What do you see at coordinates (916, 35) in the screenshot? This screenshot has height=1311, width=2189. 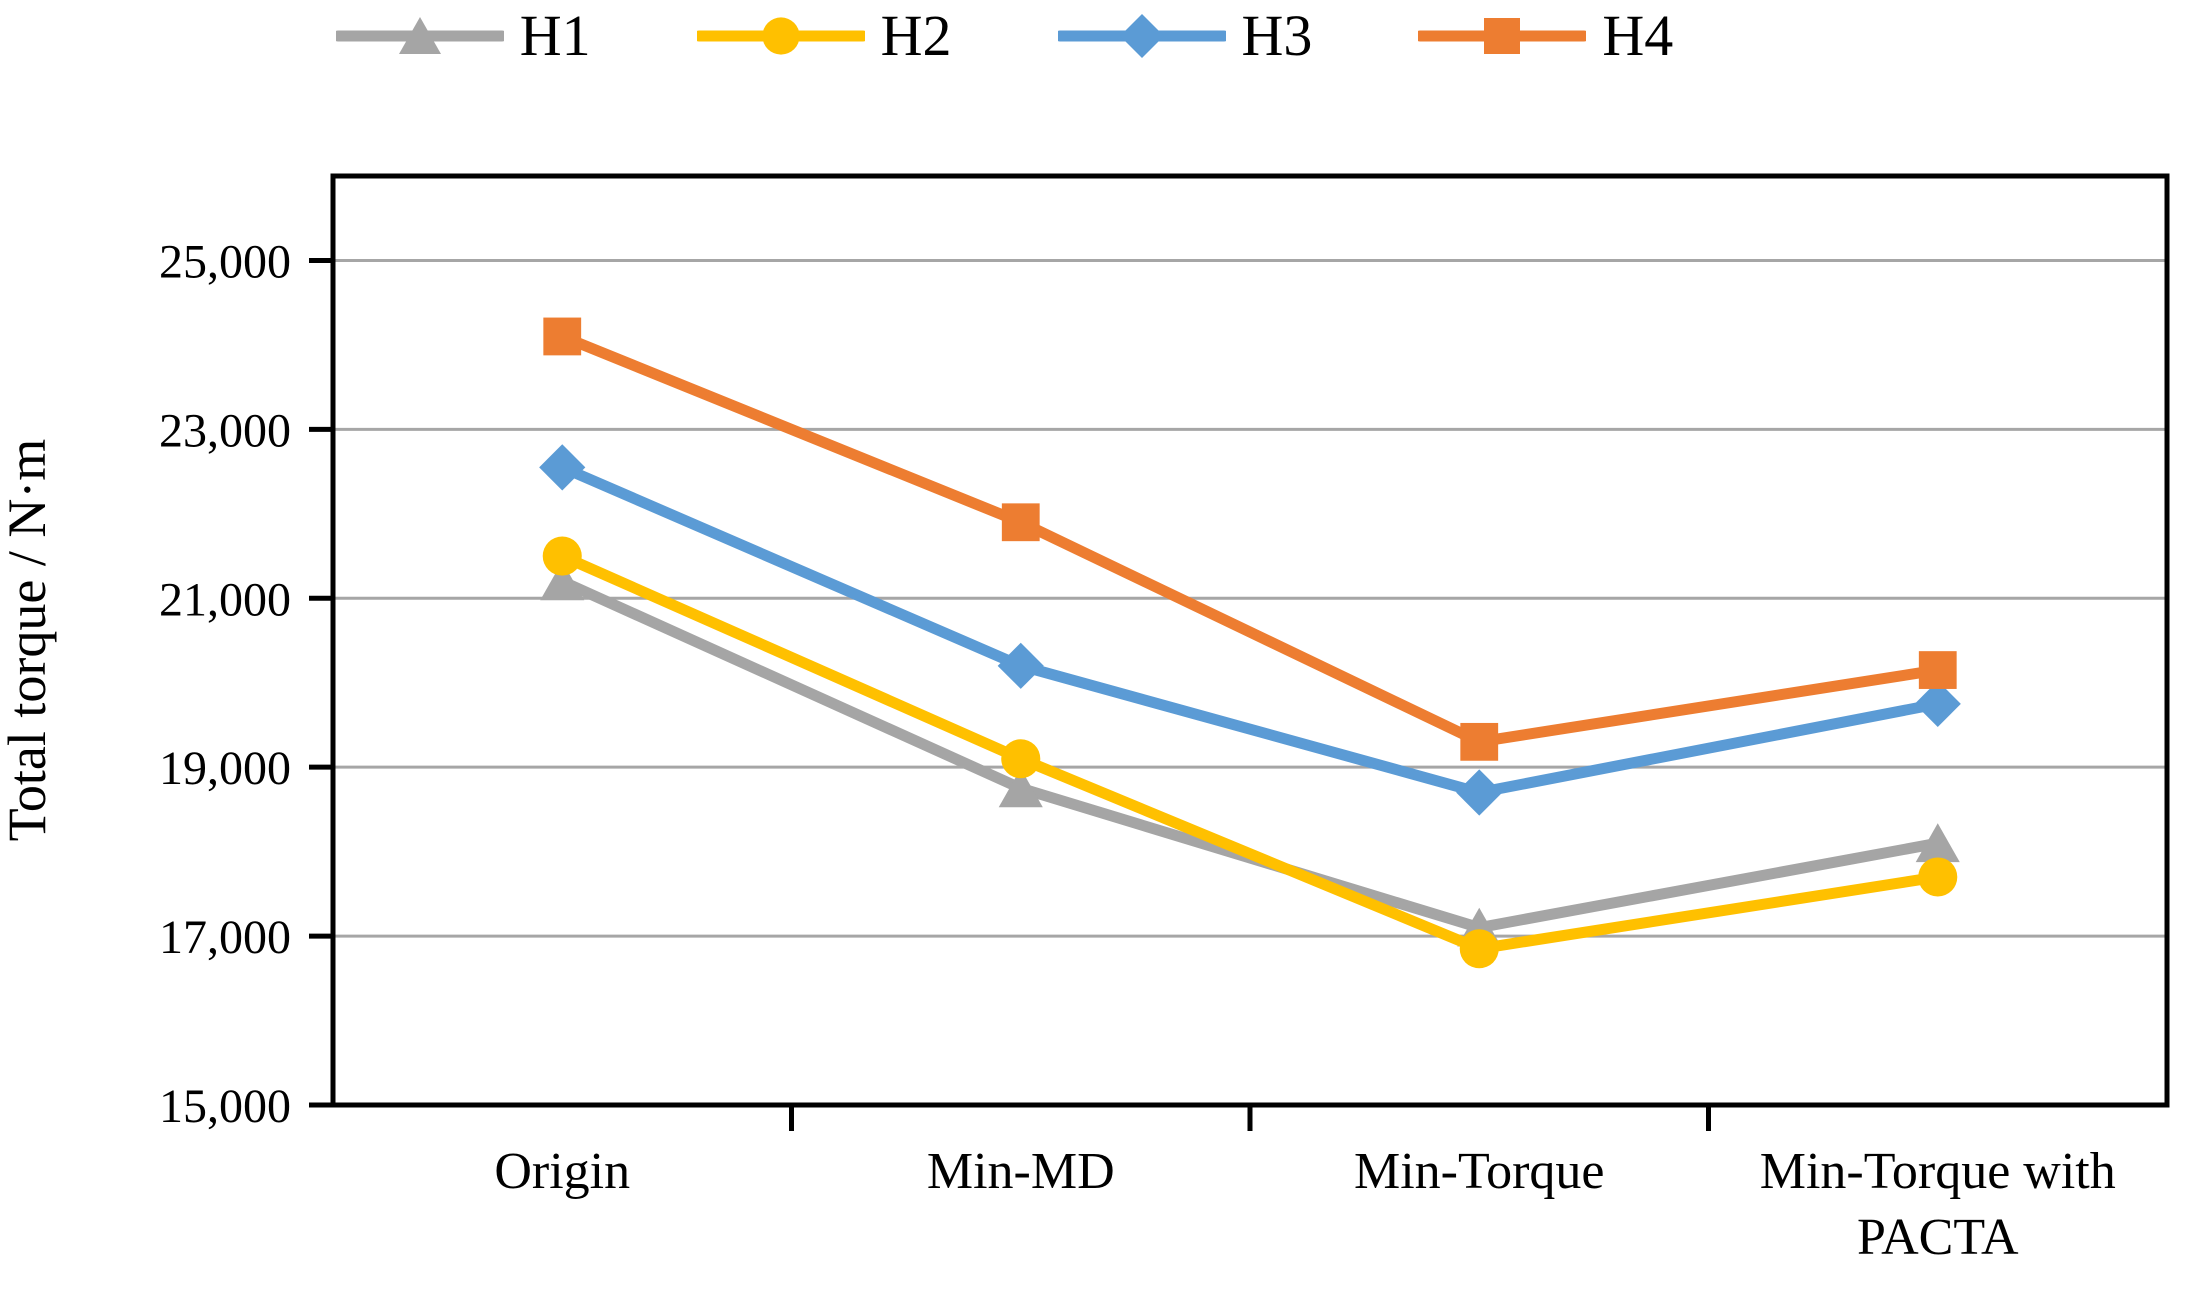 I see `legend-label-h2: H2` at bounding box center [916, 35].